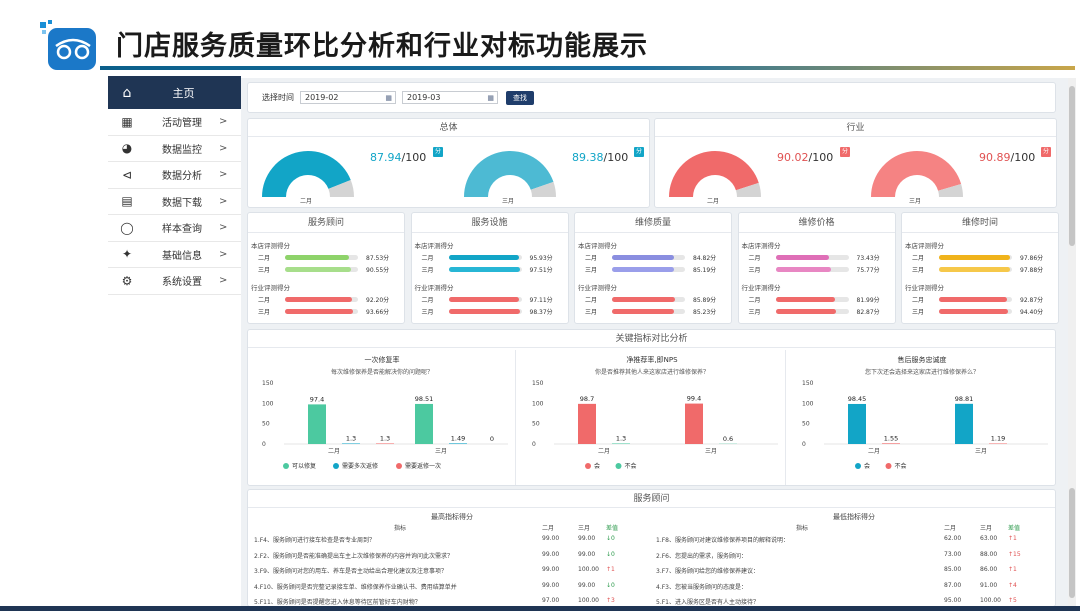 This screenshot has width=1080, height=611. I want to click on value-cell: 85.00, so click(953, 569).